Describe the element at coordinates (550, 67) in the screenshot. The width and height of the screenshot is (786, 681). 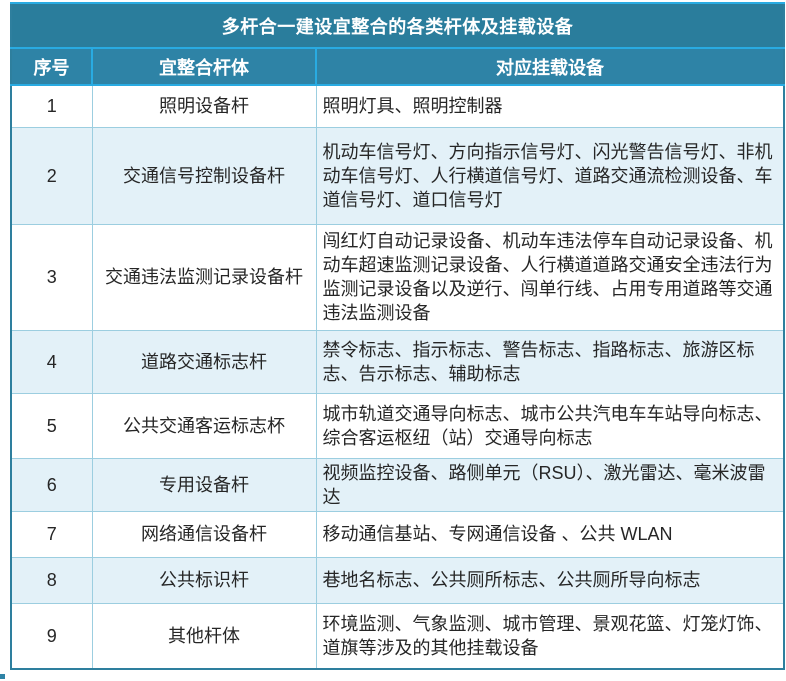
I see `column-header-mounted-devices: 对应挂载设备` at that location.